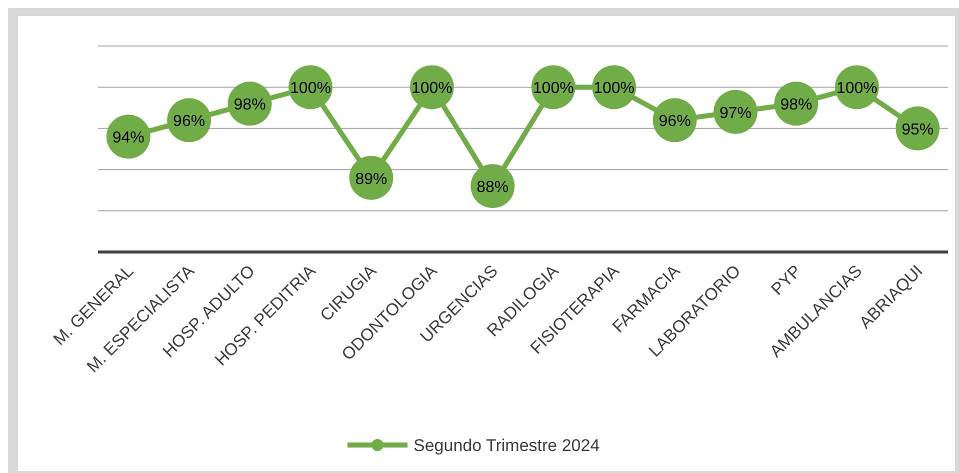  What do you see at coordinates (371, 179) in the screenshot?
I see `data-label: 89%` at bounding box center [371, 179].